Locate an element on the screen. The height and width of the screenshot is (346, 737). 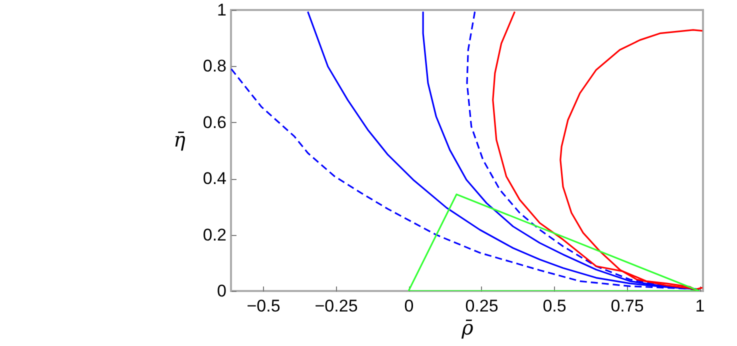
x-tick-label: −0.5 is located at coordinates (263, 306).